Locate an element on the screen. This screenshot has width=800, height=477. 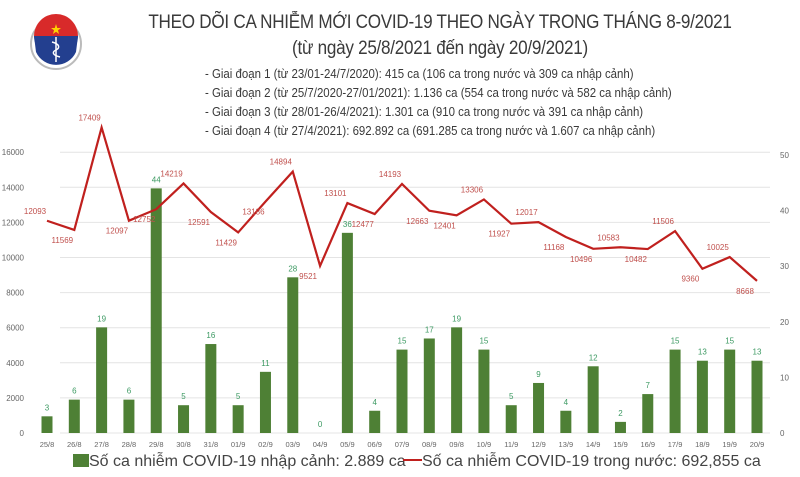
x-axis-tick: 10/9 is located at coordinates (484, 444).